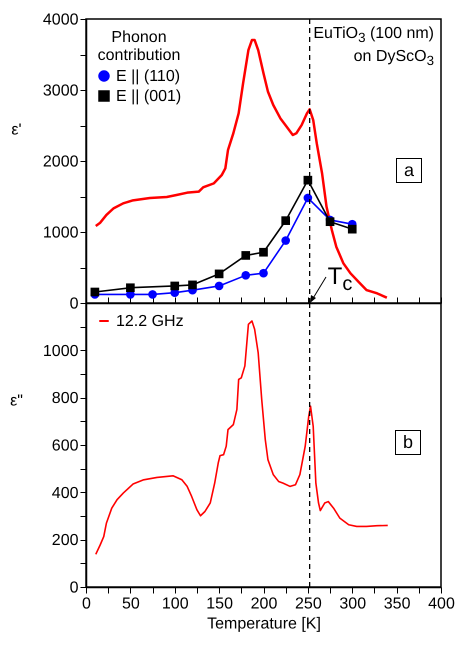 The height and width of the screenshot is (648, 460). What do you see at coordinates (131, 604) in the screenshot?
I see `x-tick-label: 50` at bounding box center [131, 604].